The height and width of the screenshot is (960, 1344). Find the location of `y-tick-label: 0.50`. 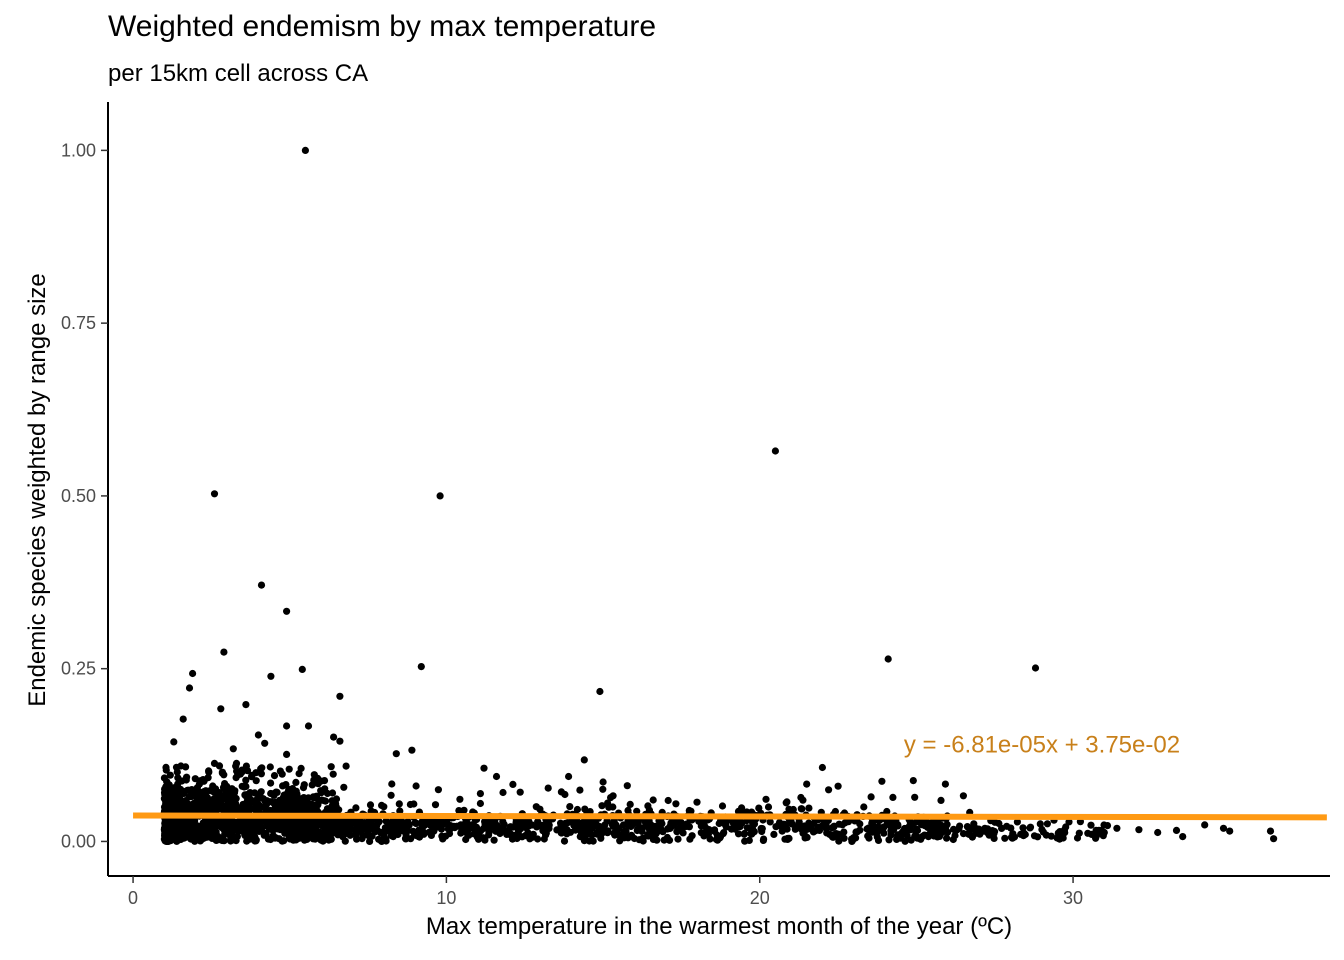

y-tick-label: 0.50 is located at coordinates (78, 496).